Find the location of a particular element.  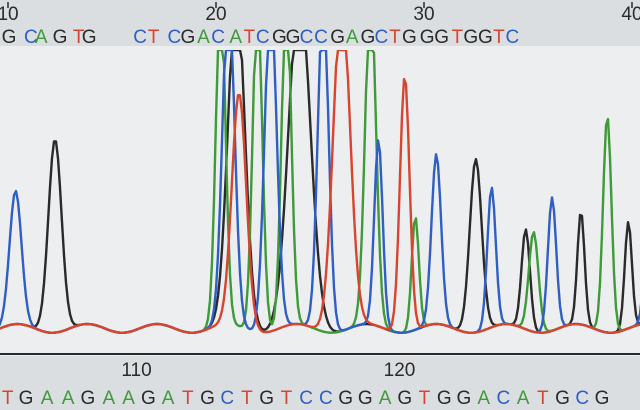

top-base-calls: G CA G TG C T C G A C A T C GG C C G A G C T G G G T G G T C is located at coordinates (261, 37).